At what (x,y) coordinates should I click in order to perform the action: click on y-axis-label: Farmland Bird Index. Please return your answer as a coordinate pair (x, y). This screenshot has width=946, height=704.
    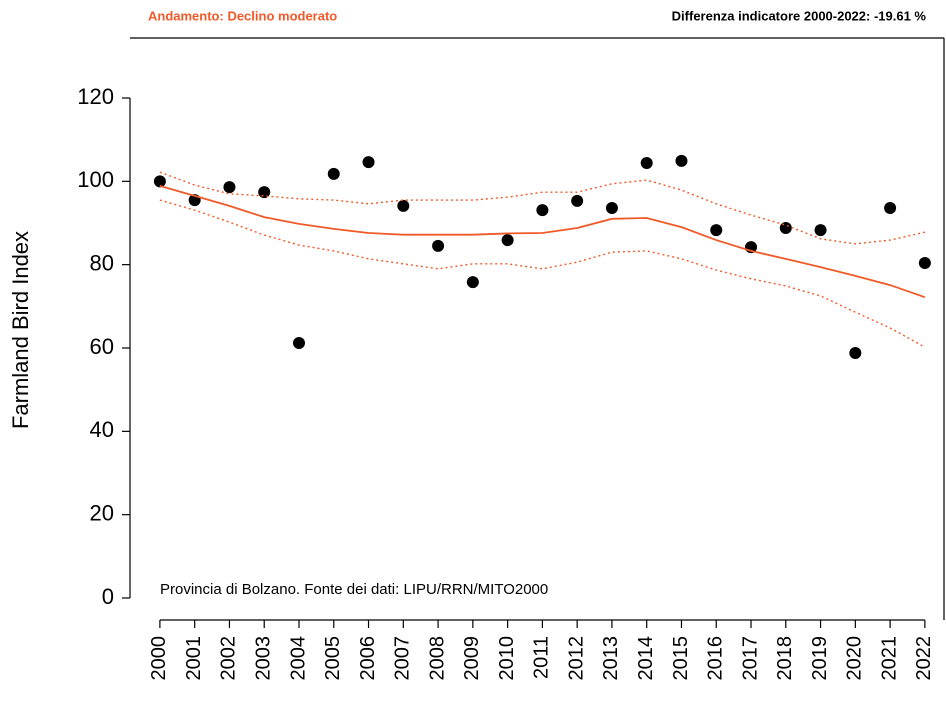
    Looking at the image, I should click on (20, 330).